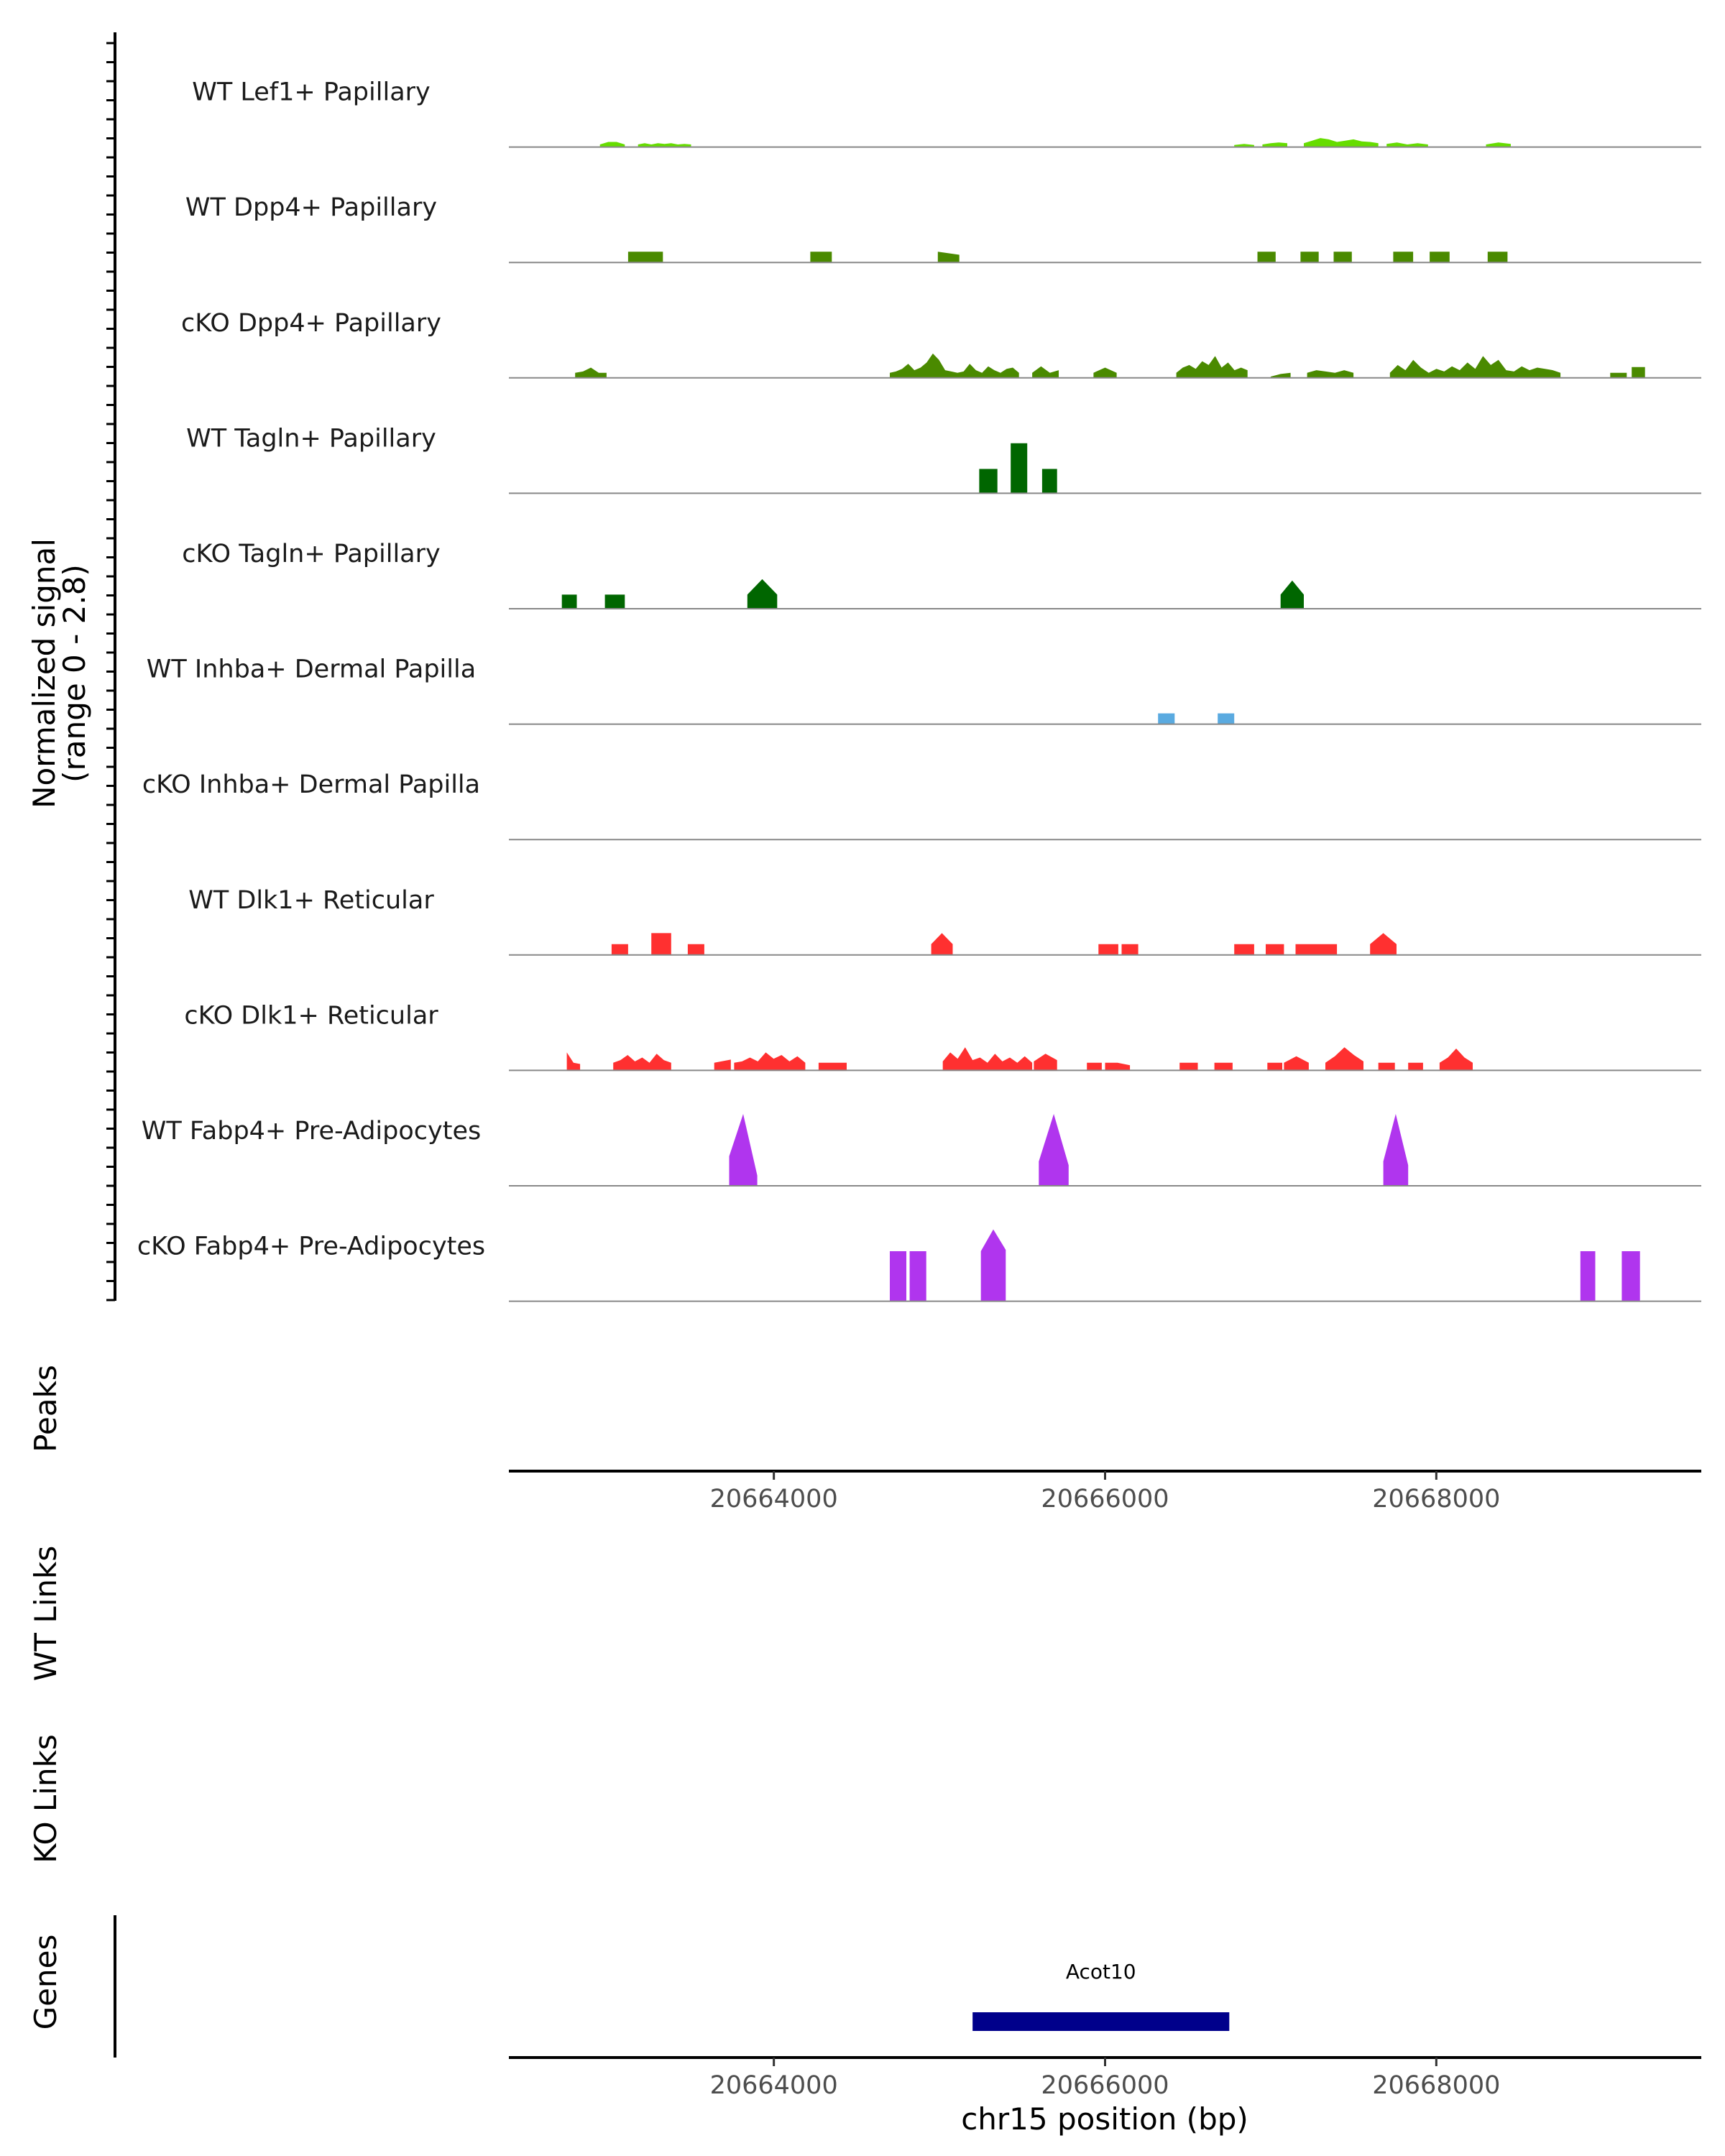 This screenshot has width=1725, height=2156. What do you see at coordinates (74, 673) in the screenshot?
I see `y-axis-range-label: (range 0 - 2.8)` at bounding box center [74, 673].